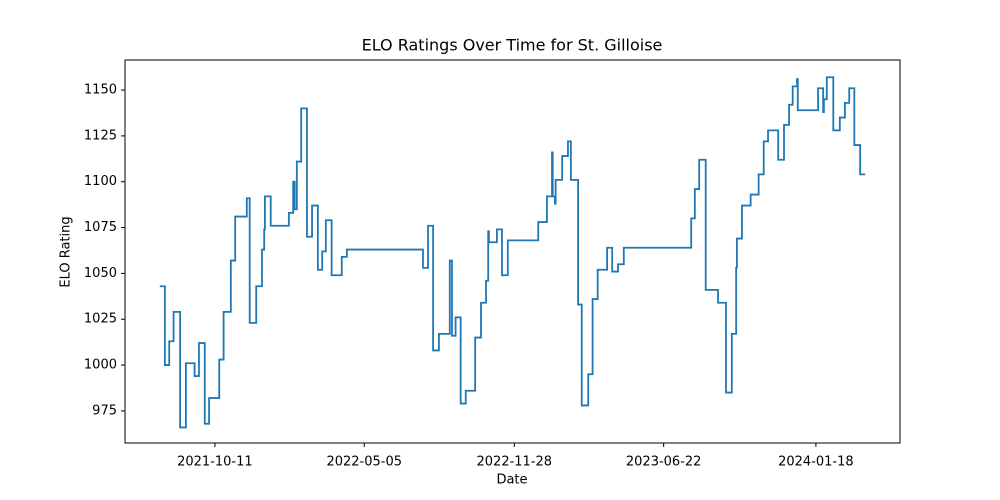 This screenshot has height=500, width=1000. I want to click on x-axis-label: Date, so click(511, 480).